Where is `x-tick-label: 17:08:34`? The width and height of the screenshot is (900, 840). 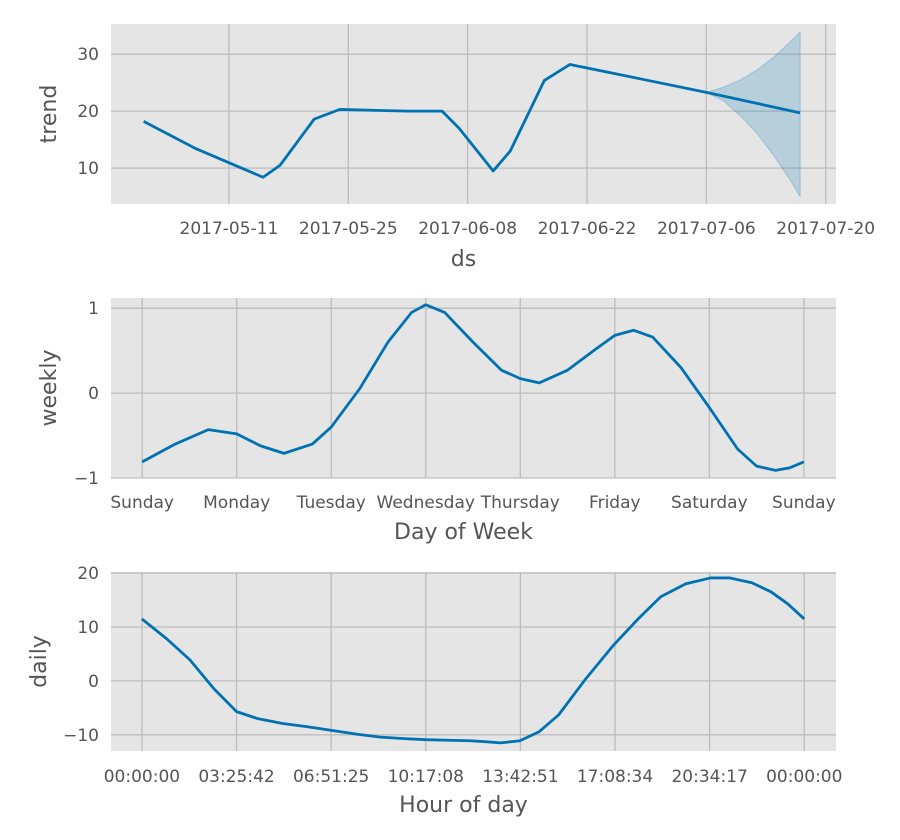 x-tick-label: 17:08:34 is located at coordinates (615, 777).